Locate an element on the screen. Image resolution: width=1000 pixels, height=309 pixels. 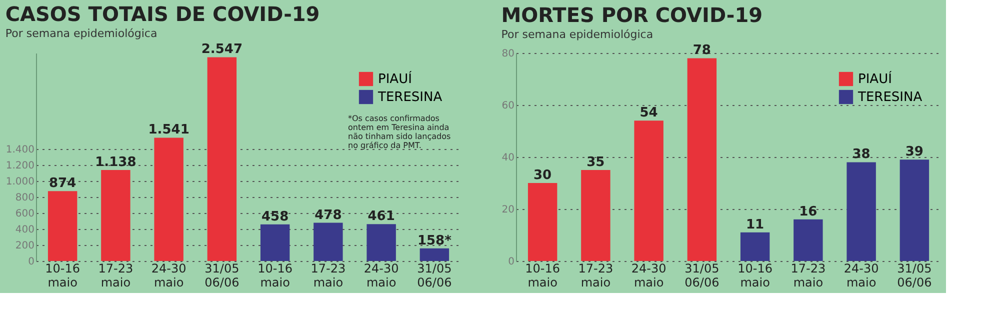
y-tick-label: 40 is located at coordinates (508, 158).